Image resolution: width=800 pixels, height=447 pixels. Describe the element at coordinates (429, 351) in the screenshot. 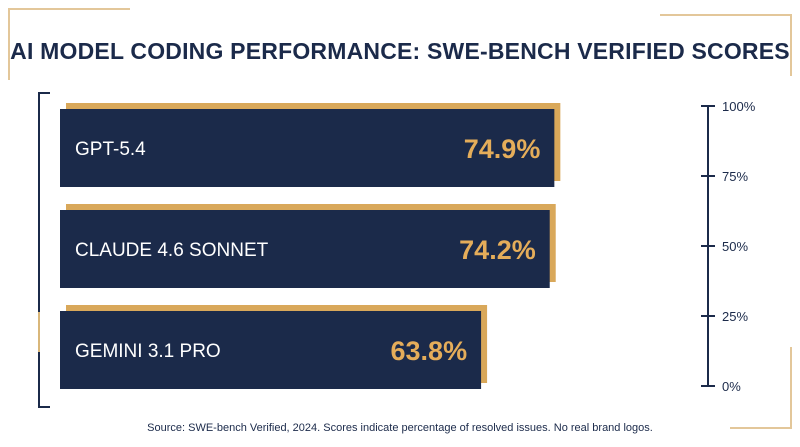

I see `bar-value-3: 63.8%` at that location.